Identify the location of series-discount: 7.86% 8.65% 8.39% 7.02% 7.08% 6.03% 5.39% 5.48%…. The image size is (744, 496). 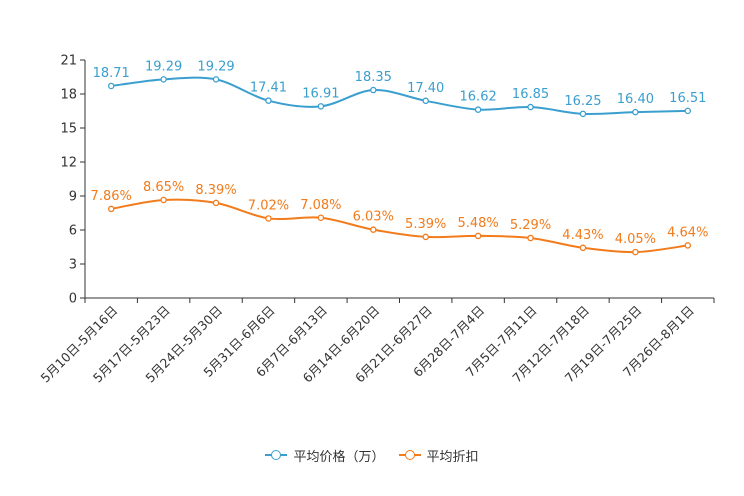
(399, 218).